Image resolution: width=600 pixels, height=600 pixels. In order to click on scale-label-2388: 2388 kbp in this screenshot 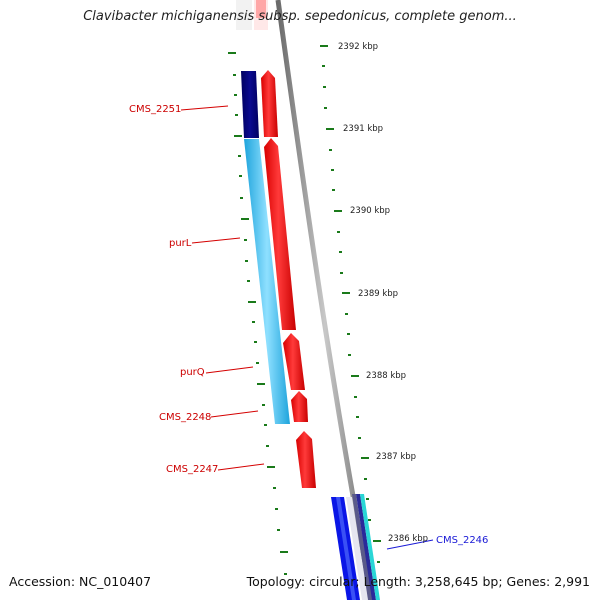, I will do `click(386, 376)`.